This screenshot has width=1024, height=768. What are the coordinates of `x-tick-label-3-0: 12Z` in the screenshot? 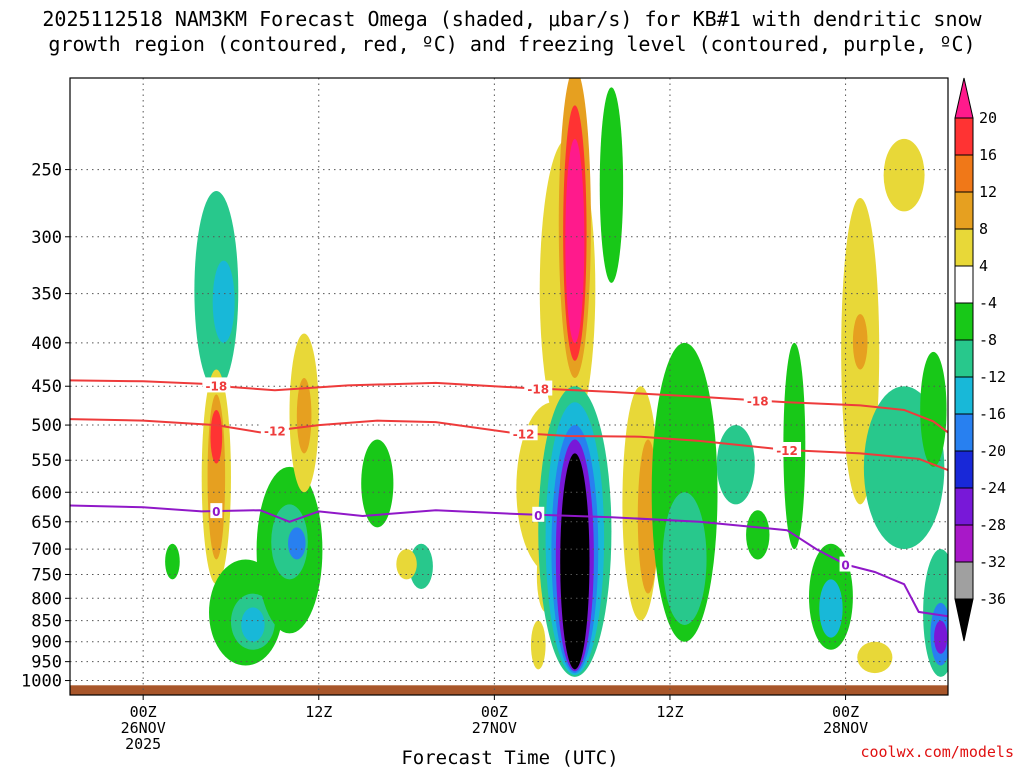 It's located at (669, 712).